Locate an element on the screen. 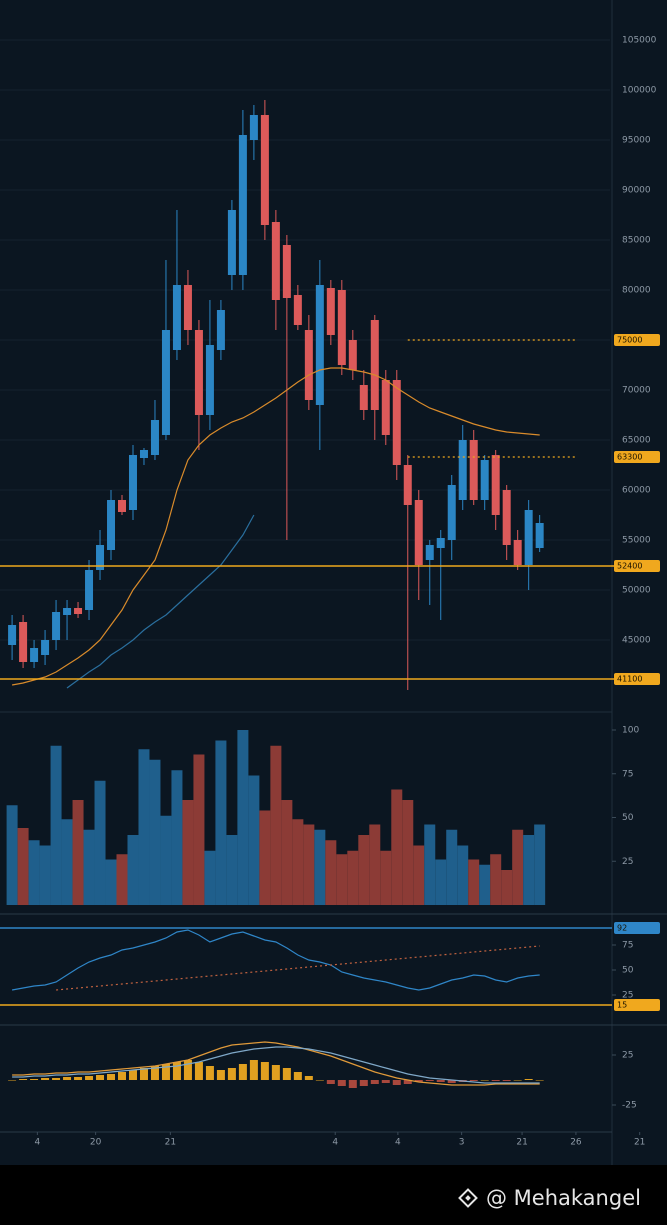 The image size is (667, 1225). y-tick-label: 50000 is located at coordinates (636, 591).